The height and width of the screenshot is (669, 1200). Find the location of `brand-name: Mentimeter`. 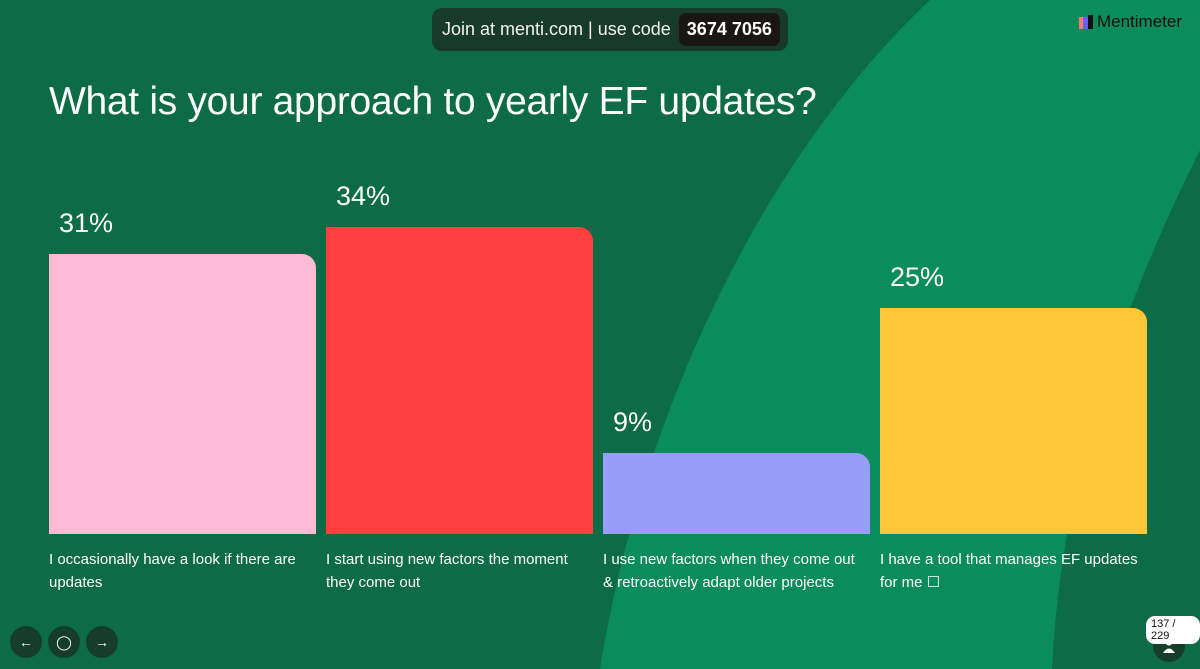

brand-name: Mentimeter is located at coordinates (1139, 21).